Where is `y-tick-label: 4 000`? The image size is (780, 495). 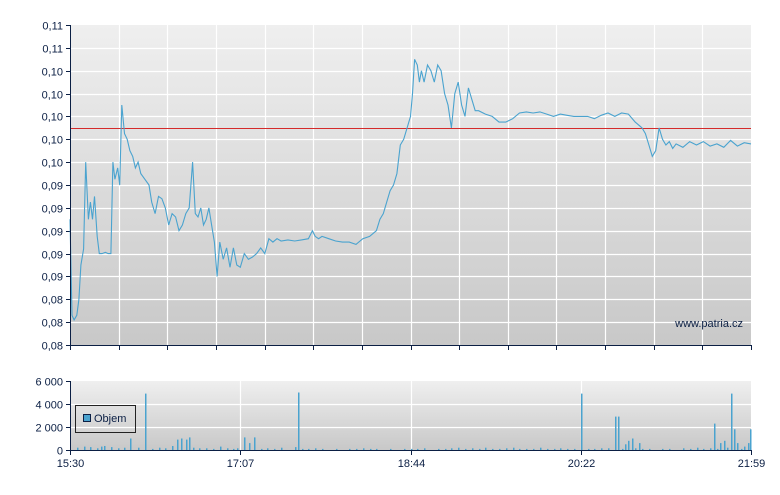
y-tick-label: 4 000 is located at coordinates (49, 406).